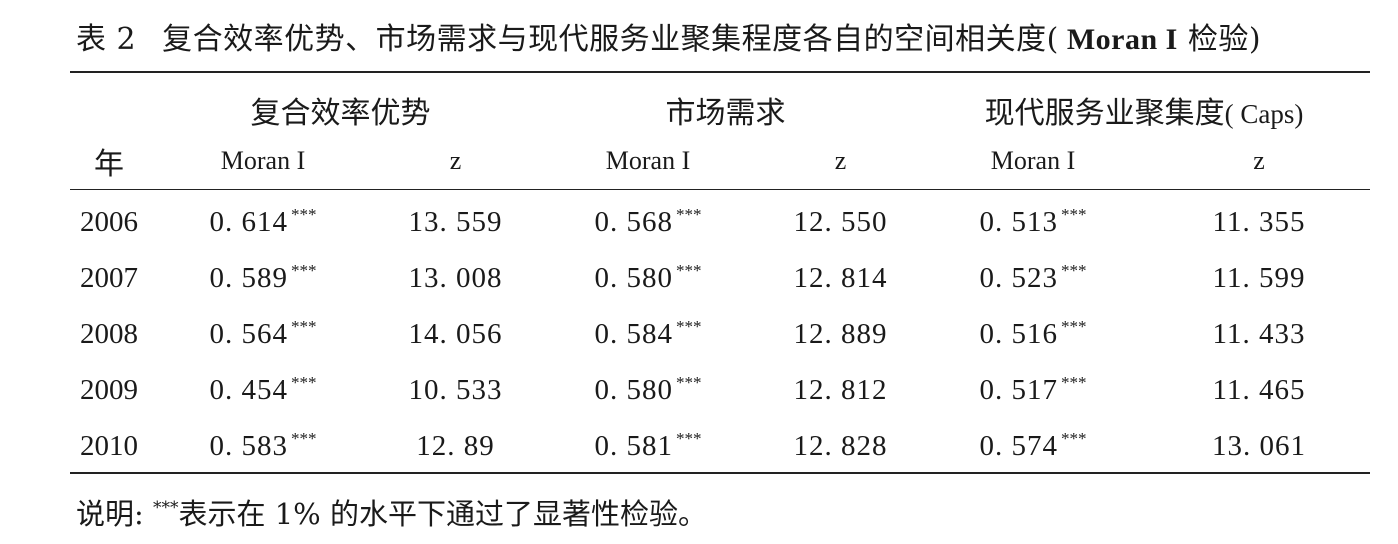 The width and height of the screenshot is (1398, 544). What do you see at coordinates (1259, 333) in the screenshot?
I see `z-cell: 11. 433` at bounding box center [1259, 333].